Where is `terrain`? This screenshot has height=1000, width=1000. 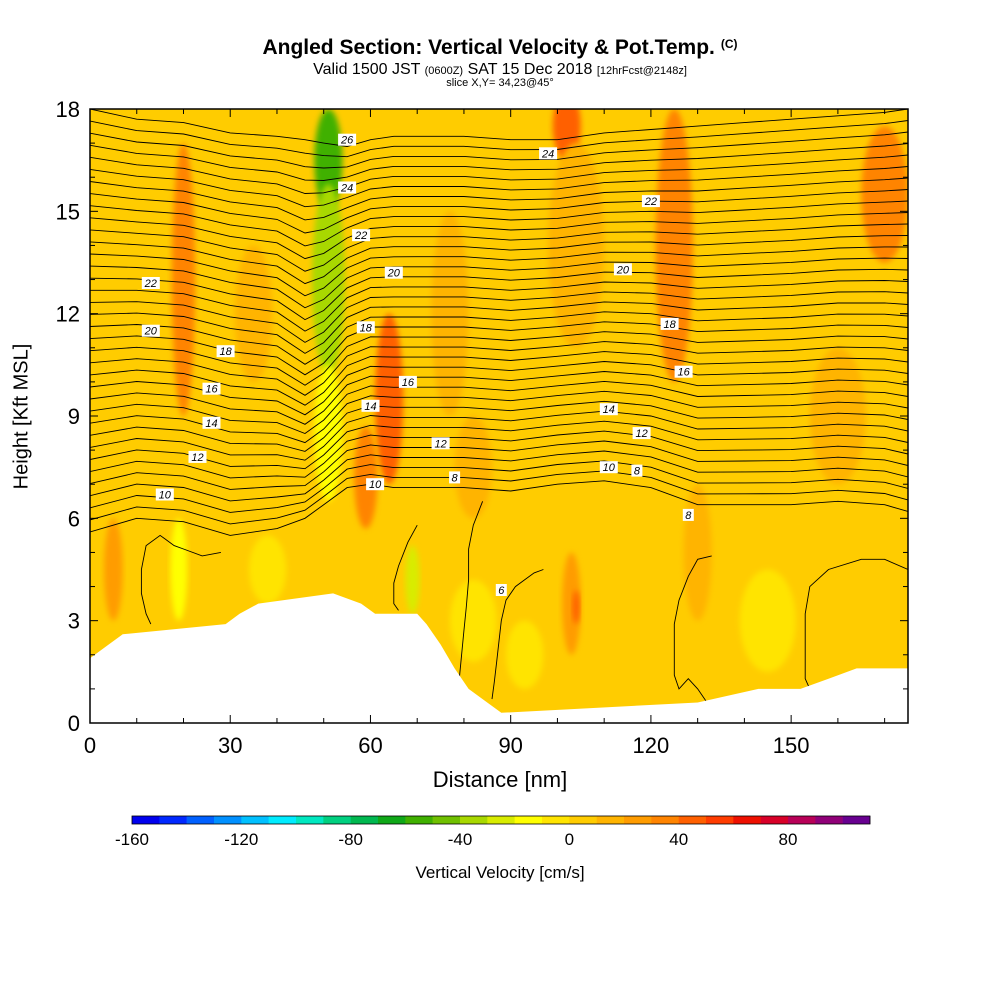 terrain is located at coordinates (499, 658).